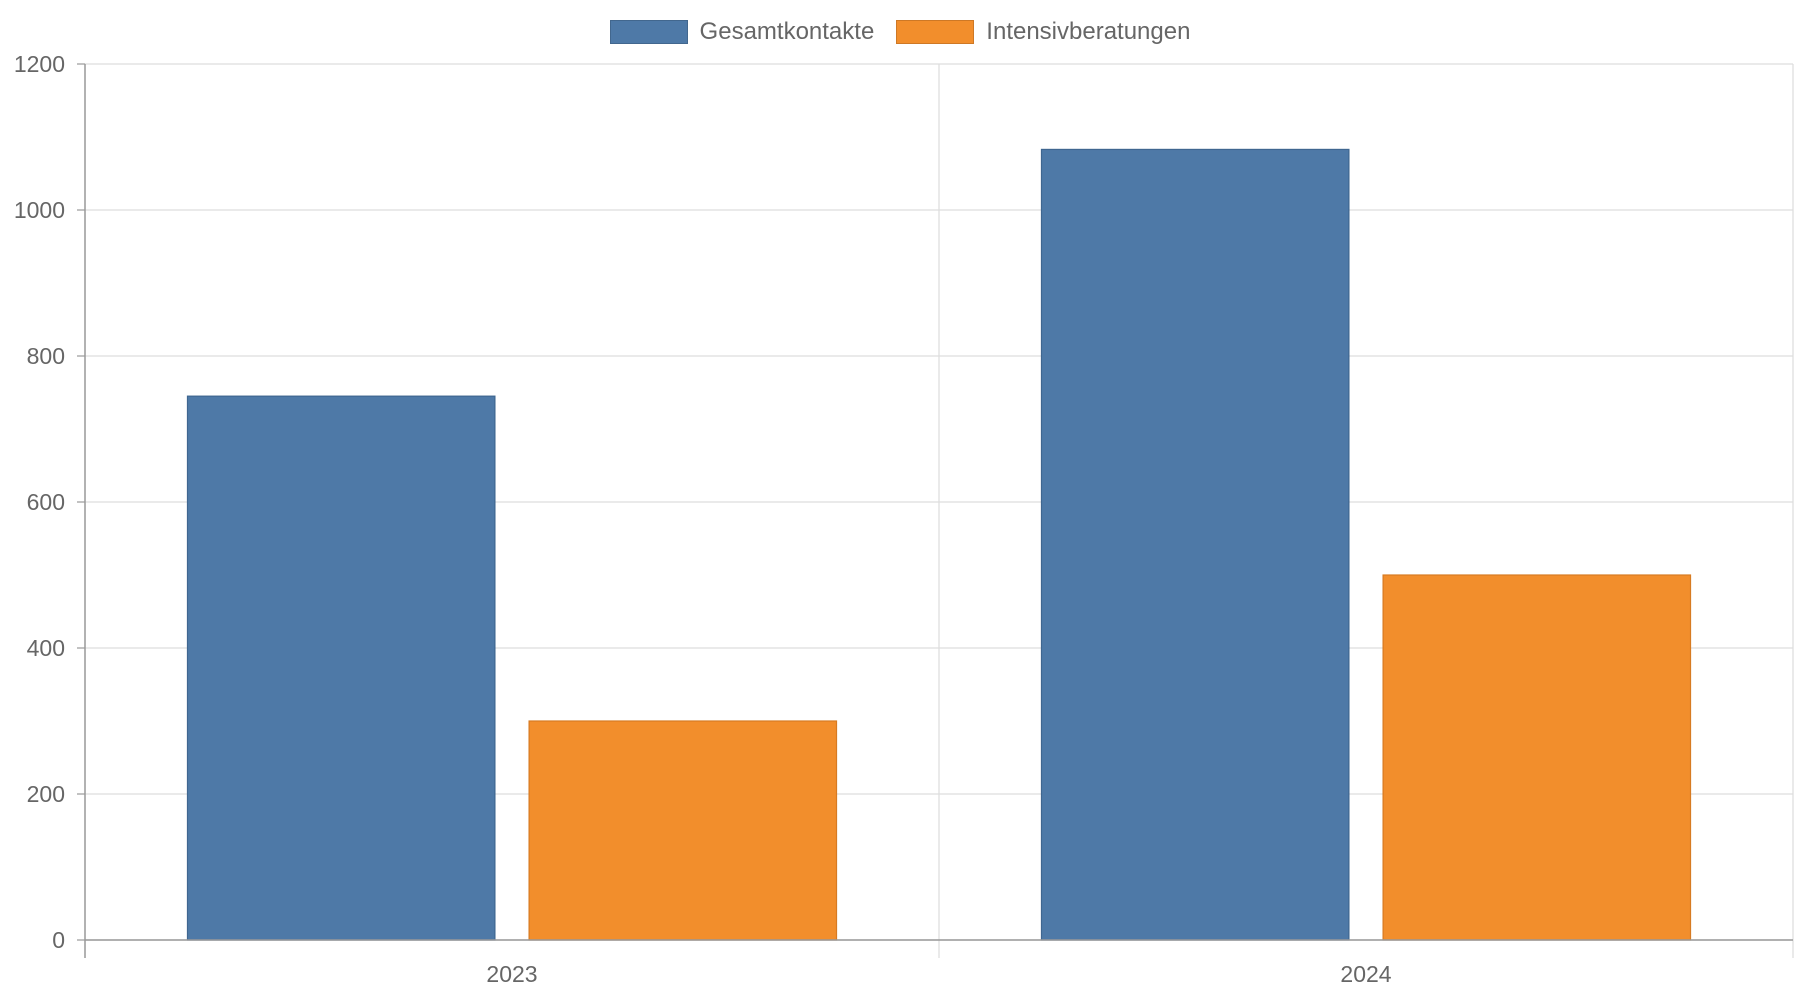 The image size is (1800, 1000). Describe the element at coordinates (46, 502) in the screenshot. I see `y-tick-label: 600` at that location.